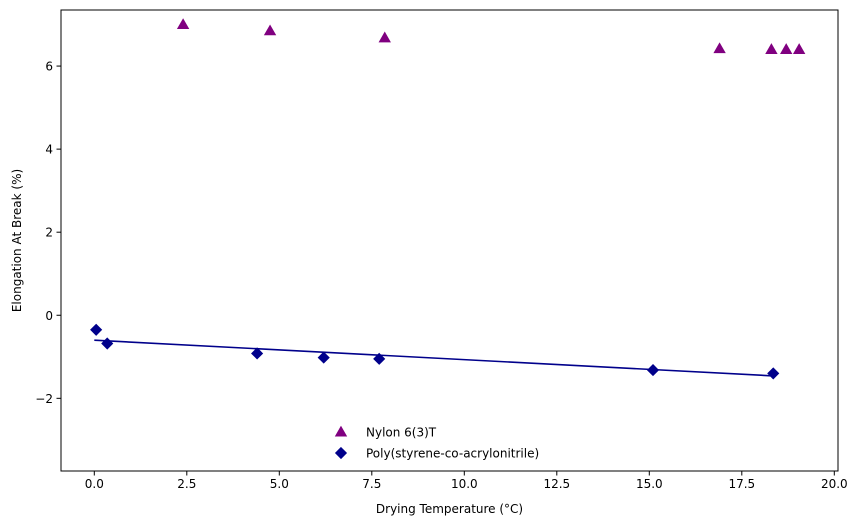 This screenshot has width=859, height=529. I want to click on x-tick-label: 17.5, so click(741, 484).